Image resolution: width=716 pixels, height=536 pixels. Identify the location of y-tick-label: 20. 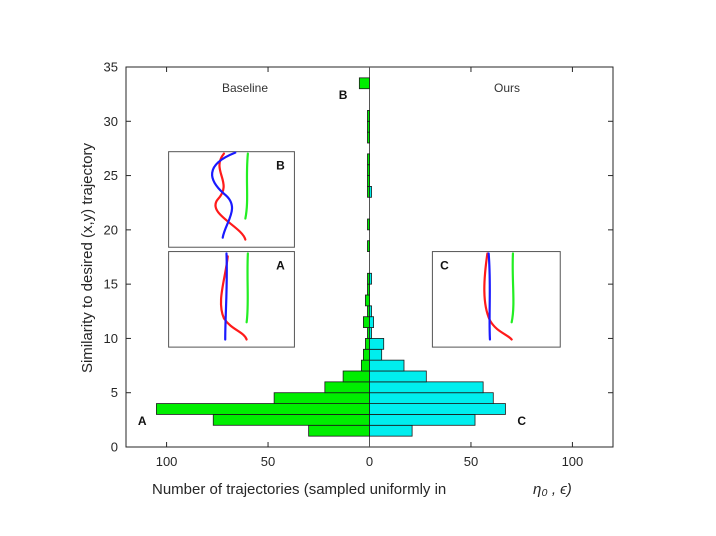
(111, 229).